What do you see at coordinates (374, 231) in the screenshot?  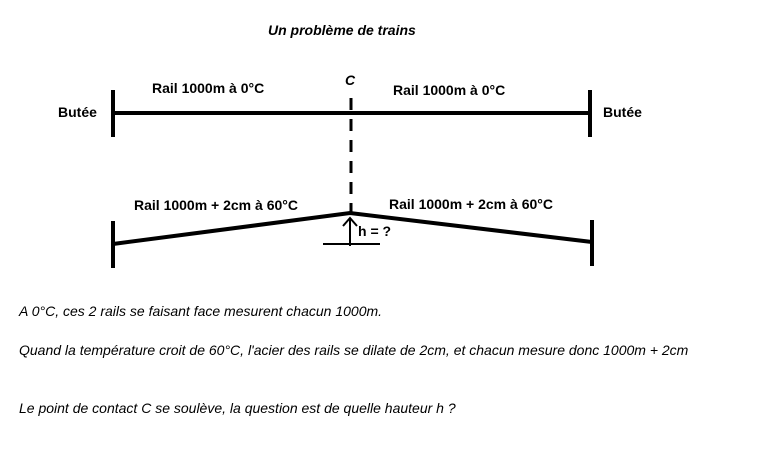 I see `height-label: h = ?` at bounding box center [374, 231].